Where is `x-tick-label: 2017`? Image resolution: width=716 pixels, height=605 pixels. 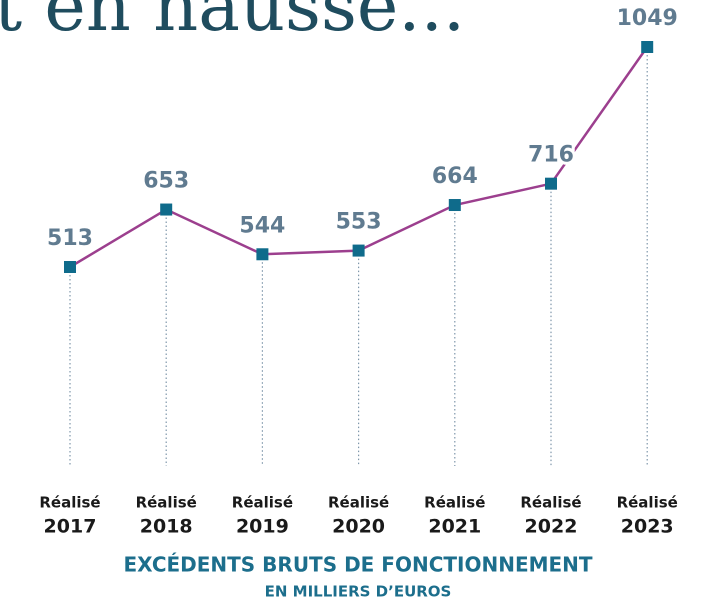 x-tick-label: 2017 is located at coordinates (70, 527).